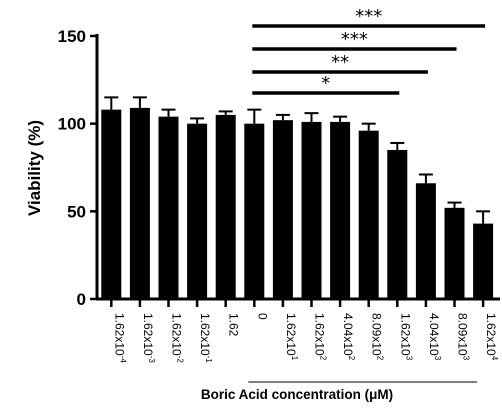 This screenshot has height=408, width=502. What do you see at coordinates (325, 83) in the screenshot?
I see `significance-stars: *` at bounding box center [325, 83].